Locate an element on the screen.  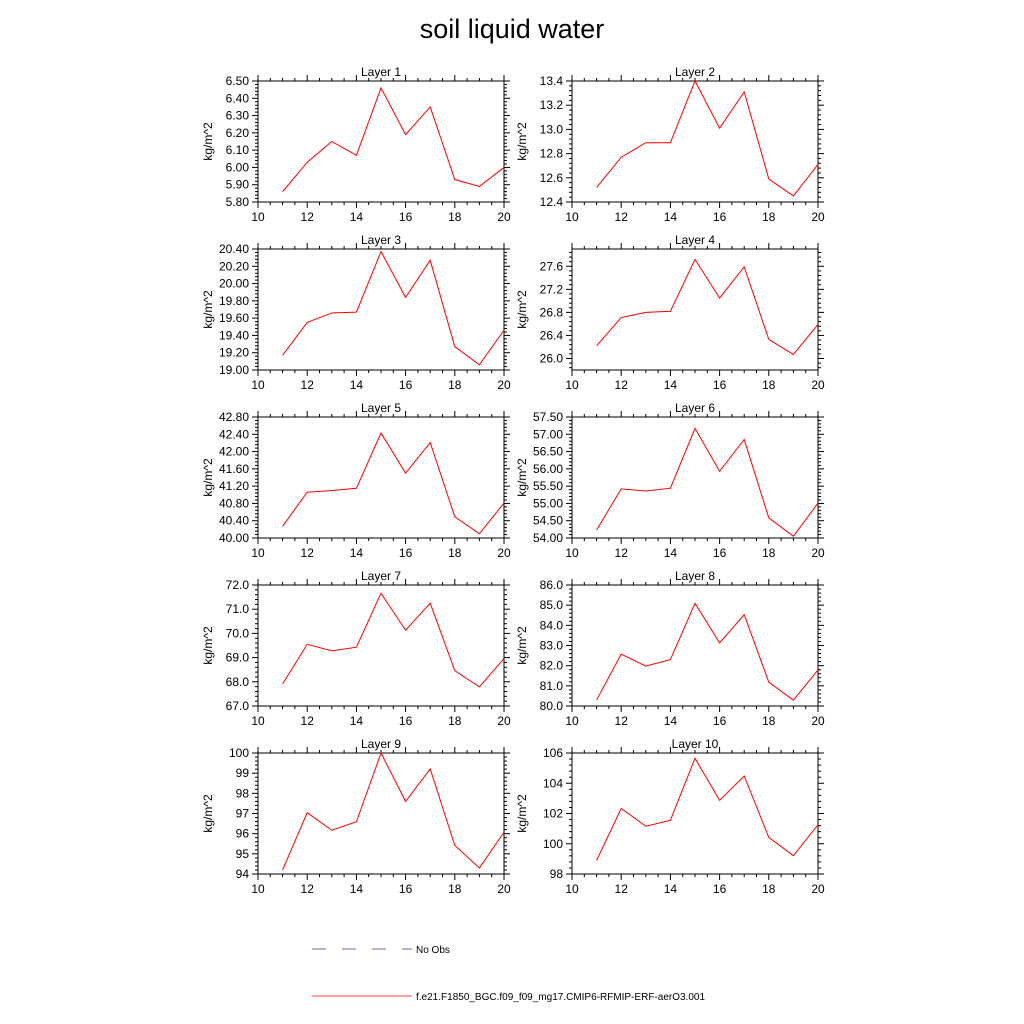
y-tick-label: 55.00 is located at coordinates (548, 503).